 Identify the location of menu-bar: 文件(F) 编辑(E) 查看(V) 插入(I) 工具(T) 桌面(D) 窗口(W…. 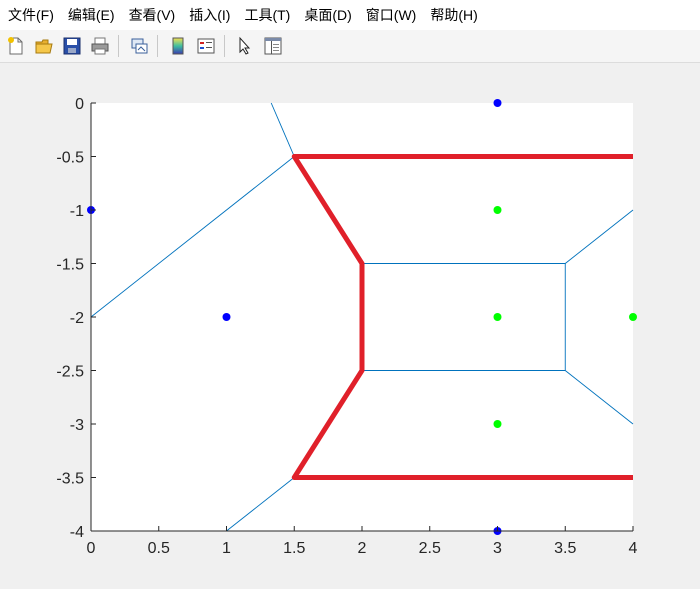
(350, 15).